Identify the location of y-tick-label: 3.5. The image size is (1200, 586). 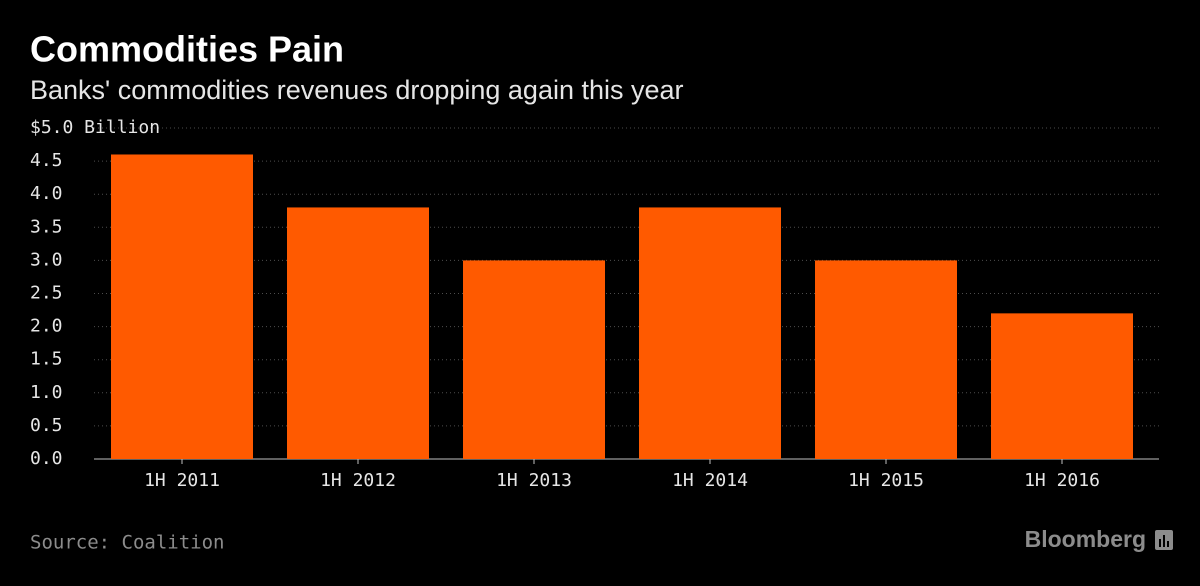
(46, 226).